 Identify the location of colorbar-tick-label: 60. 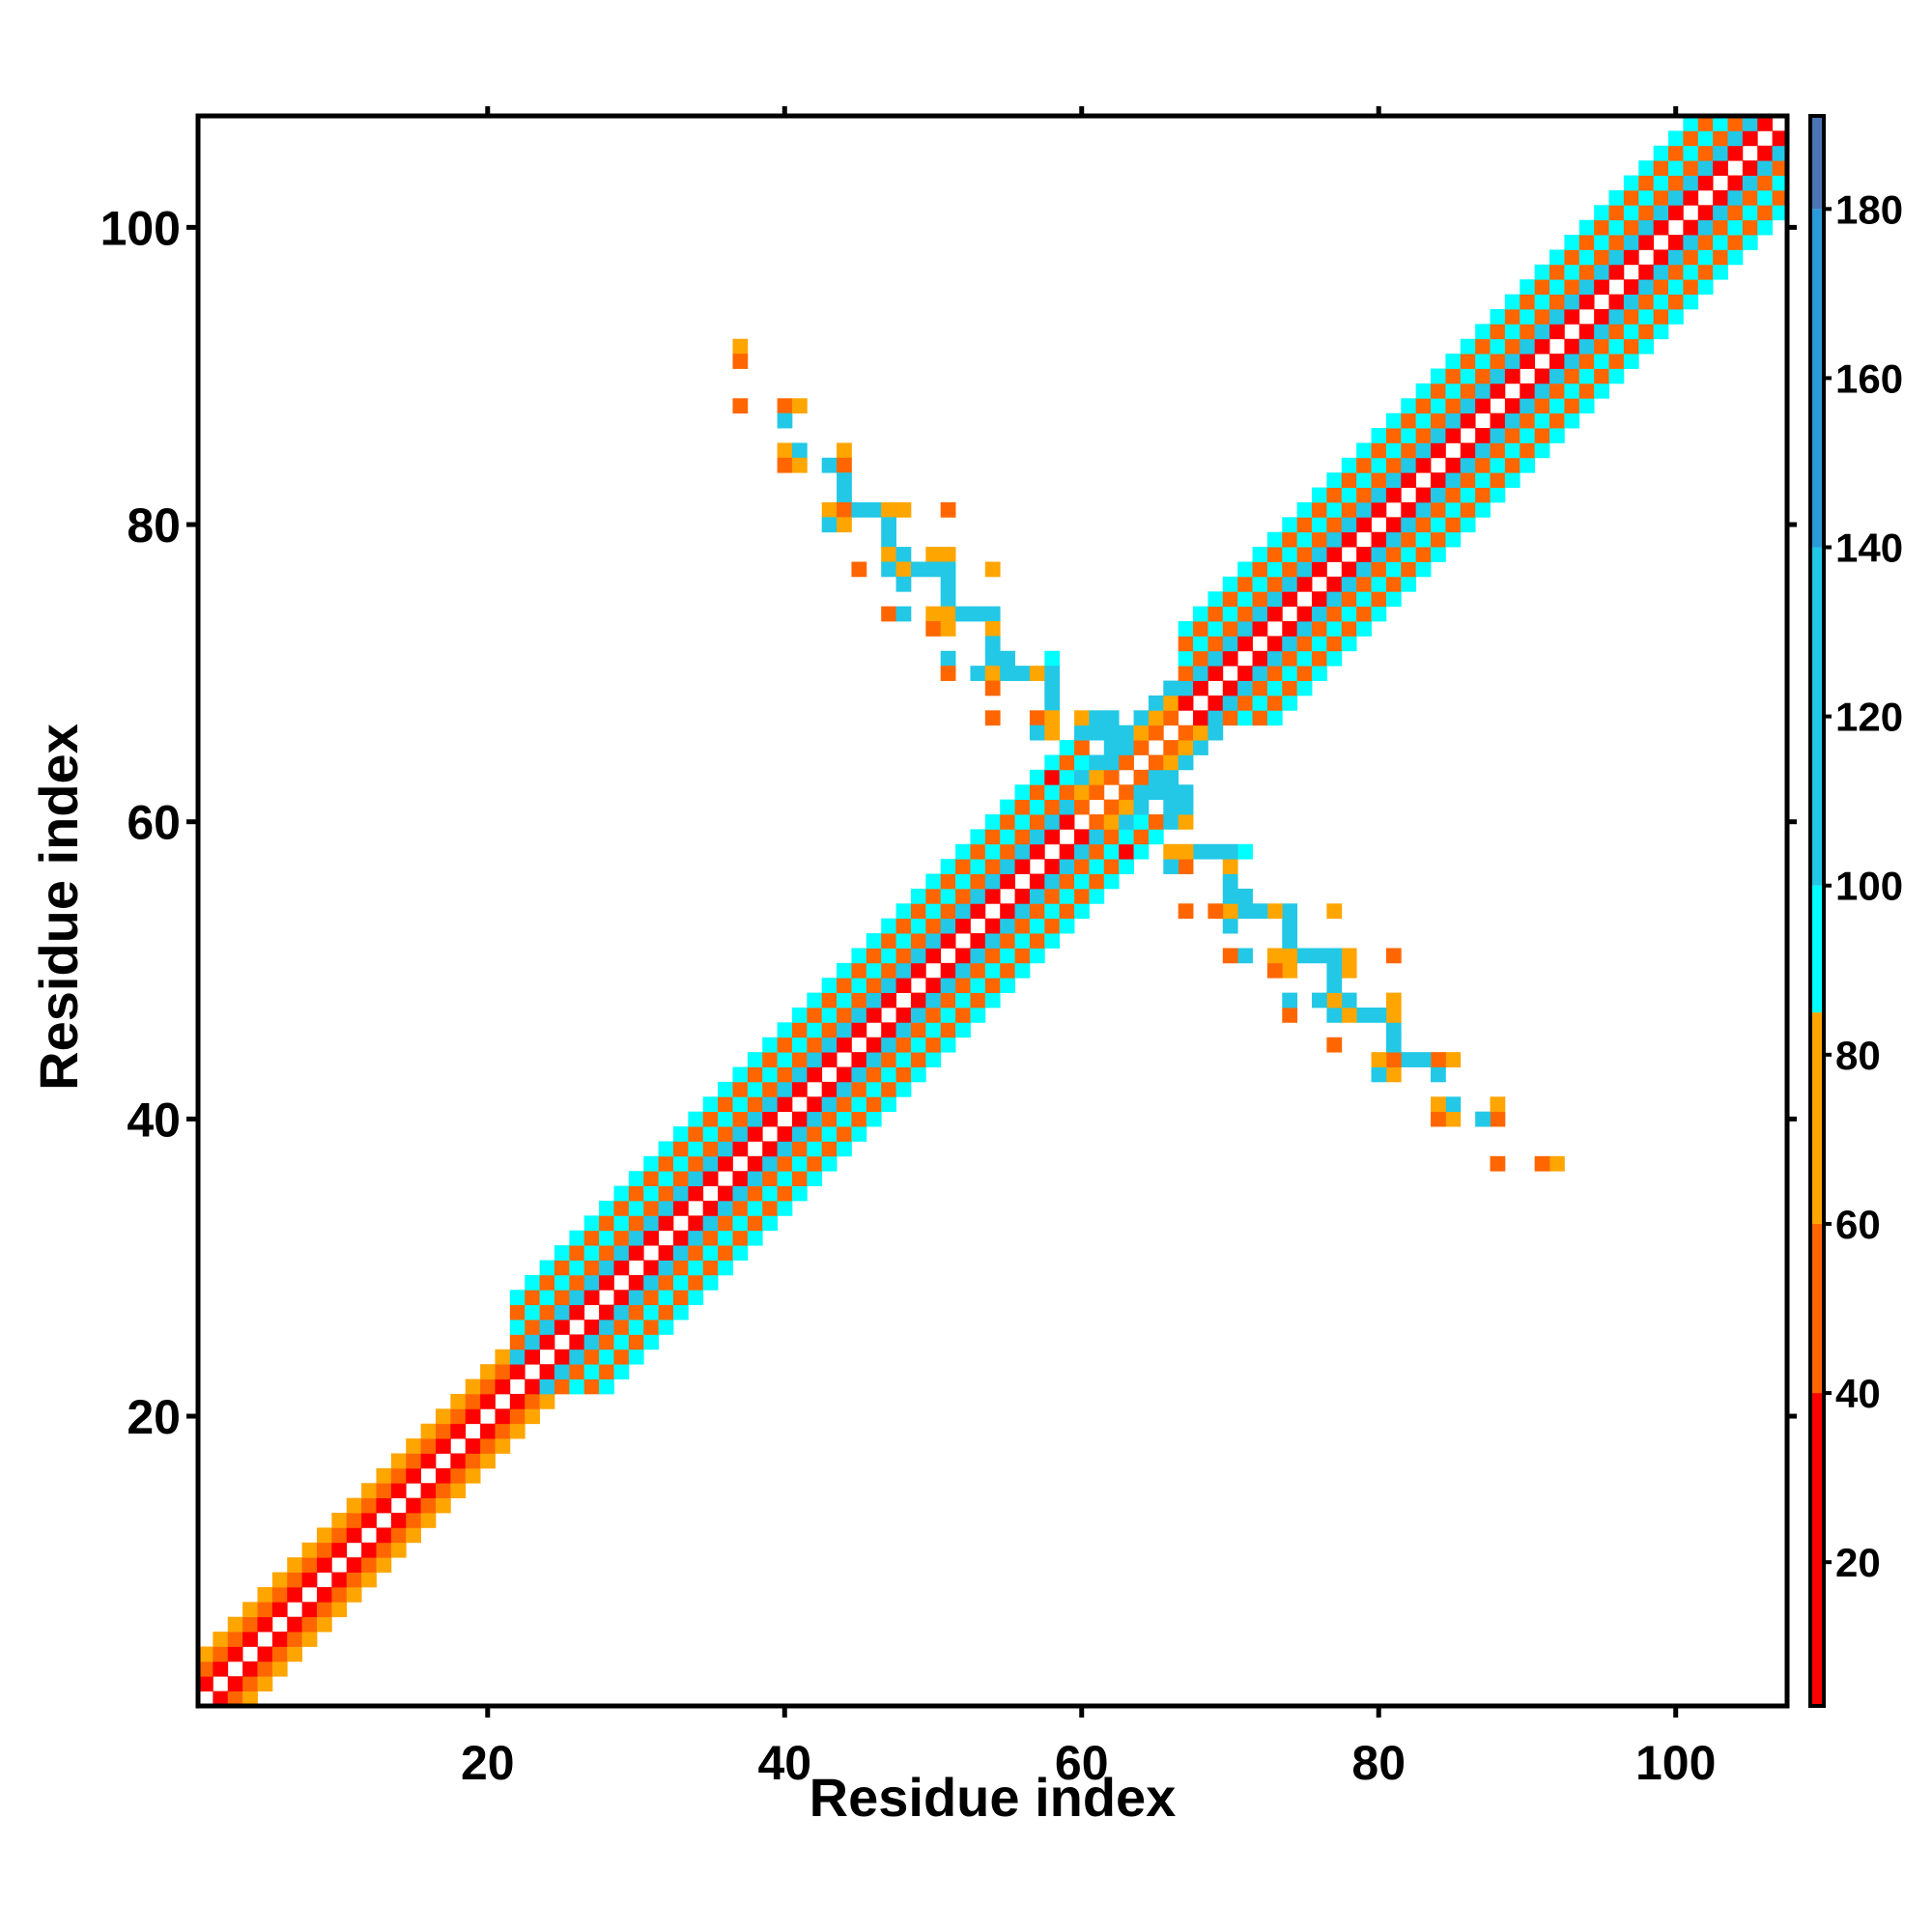
(1858, 1224).